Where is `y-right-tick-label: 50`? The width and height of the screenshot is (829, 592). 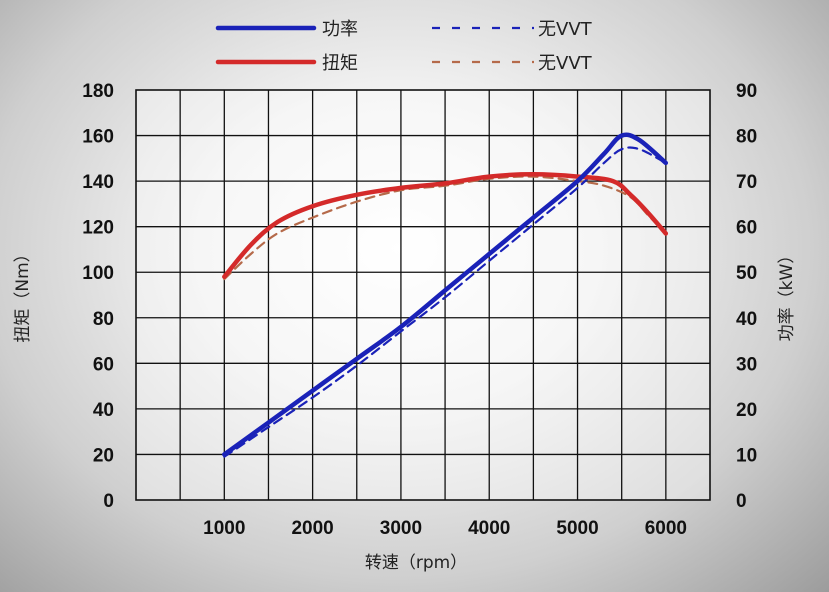
y-right-tick-label: 50 is located at coordinates (746, 273).